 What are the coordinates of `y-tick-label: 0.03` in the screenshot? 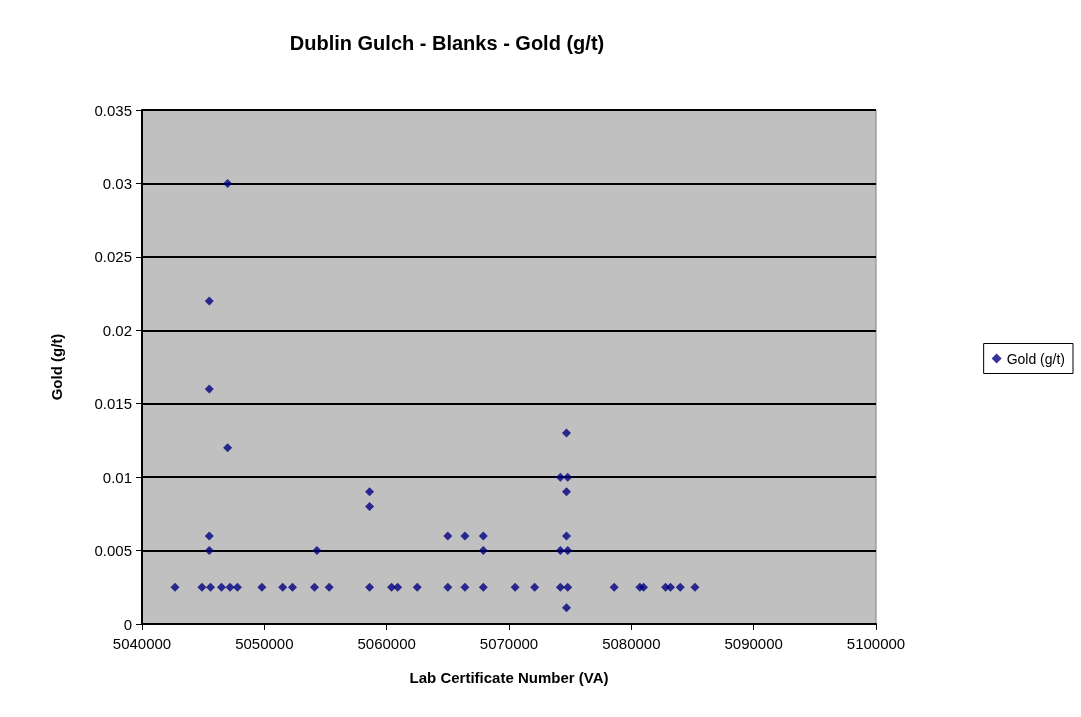 It's located at (117, 183).